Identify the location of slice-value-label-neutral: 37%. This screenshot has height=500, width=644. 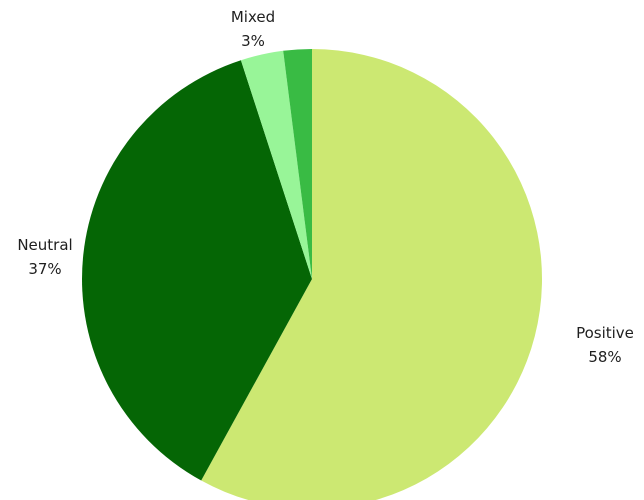
(44, 269).